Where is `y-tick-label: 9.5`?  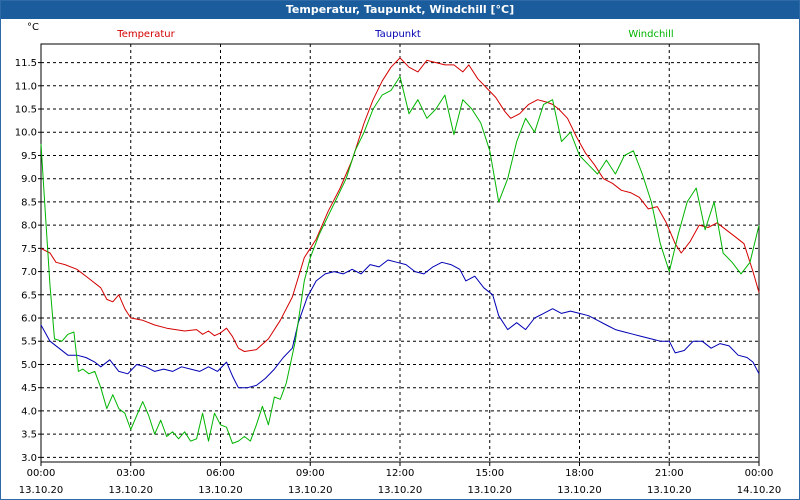 y-tick-label: 9.5 is located at coordinates (29, 156).